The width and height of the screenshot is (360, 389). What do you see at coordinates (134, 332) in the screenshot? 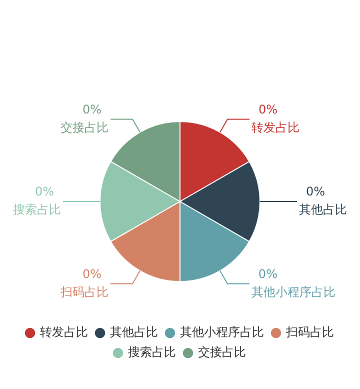
I see `legend-label: 其他占比` at bounding box center [134, 332].